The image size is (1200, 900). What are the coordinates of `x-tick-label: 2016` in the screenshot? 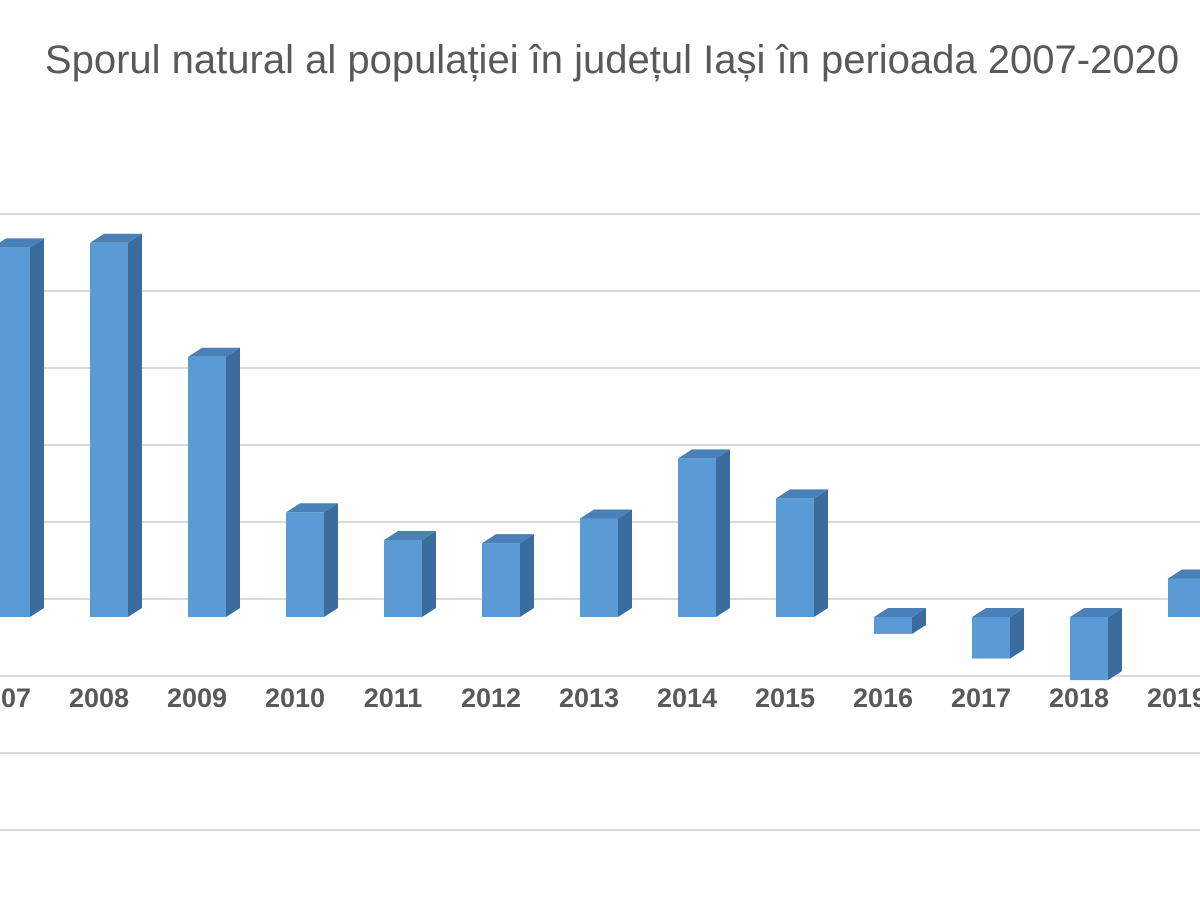 It's located at (883, 698).